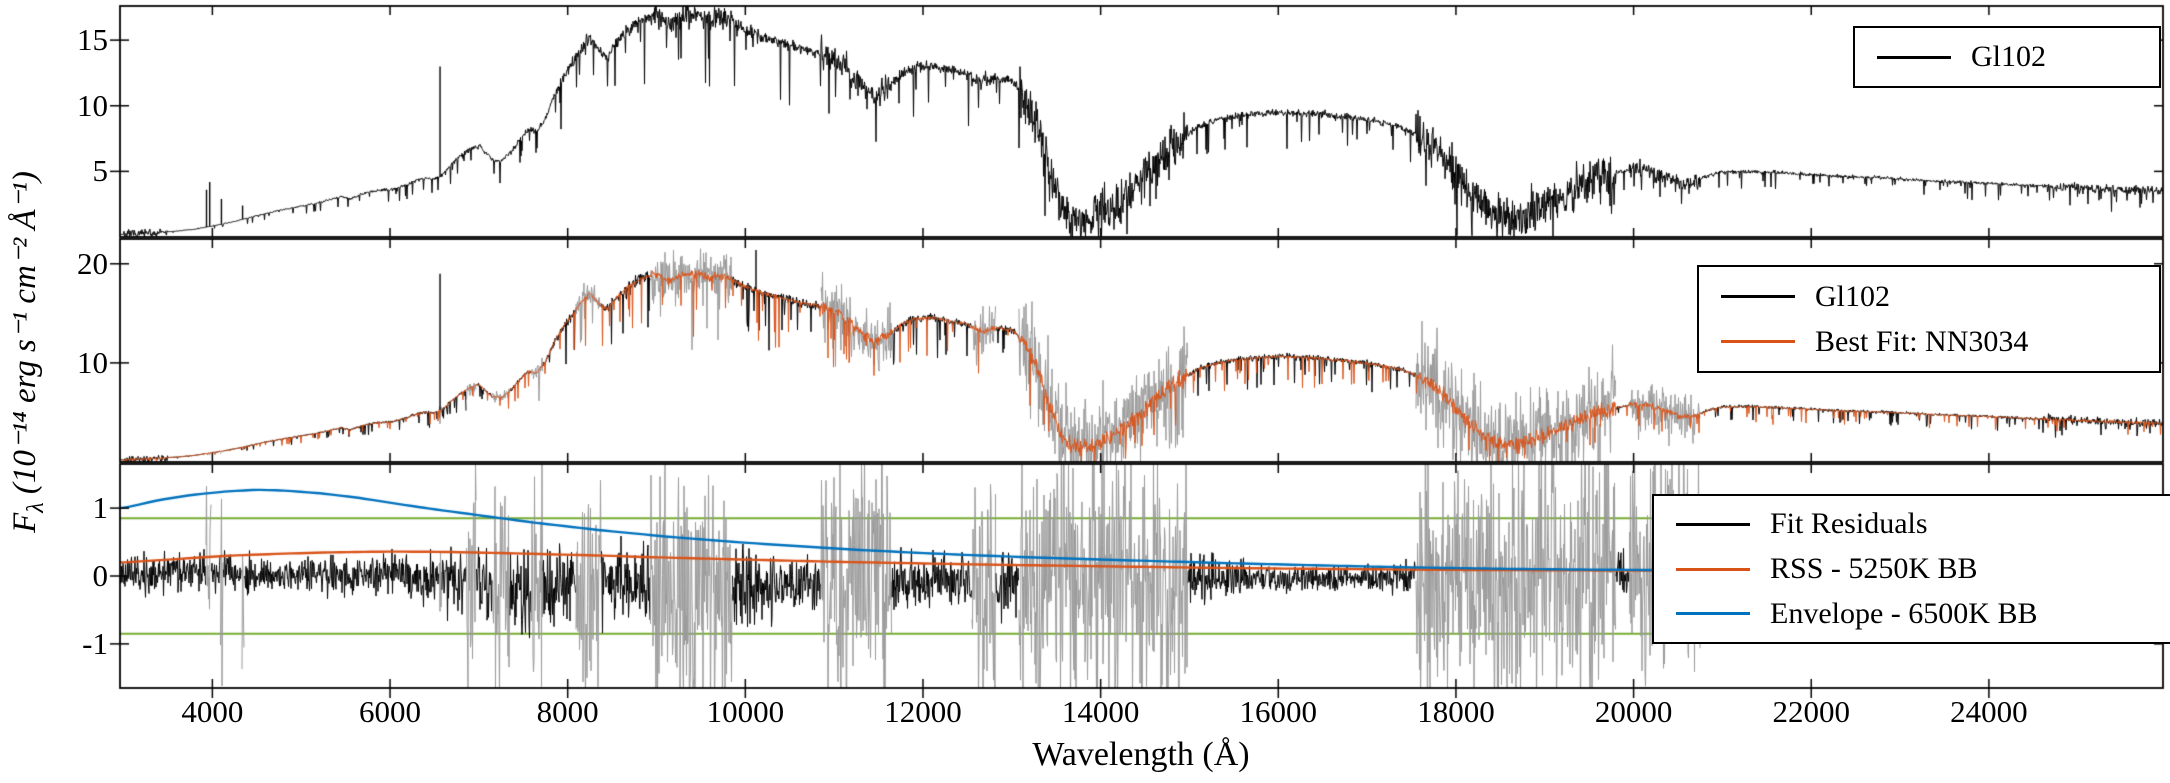 The image size is (2170, 783). Describe the element at coordinates (923, 711) in the screenshot. I see `x-tick-label: 12000` at that location.